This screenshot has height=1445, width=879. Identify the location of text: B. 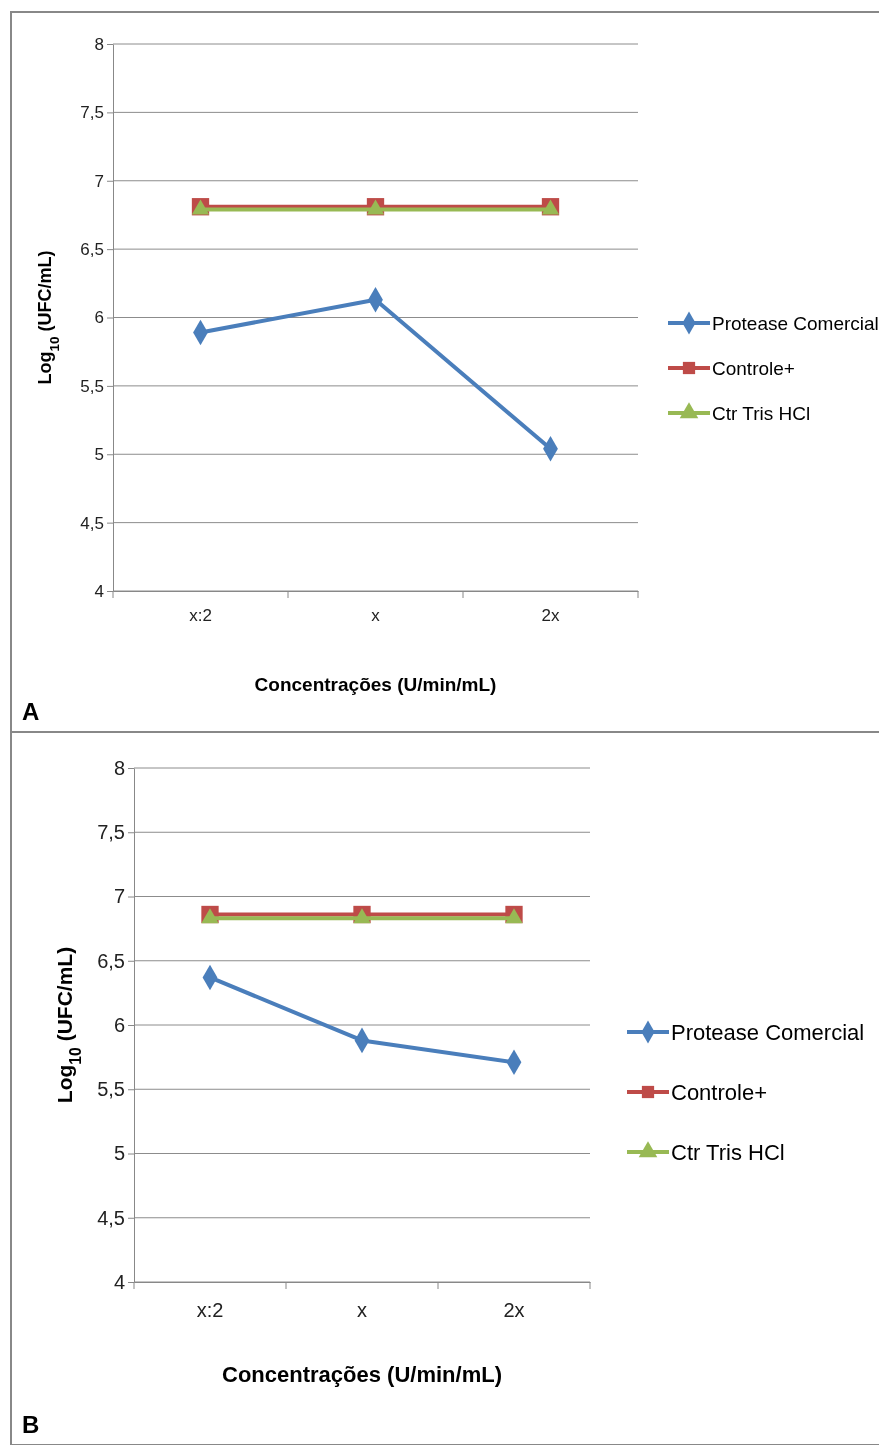
(31, 1424).